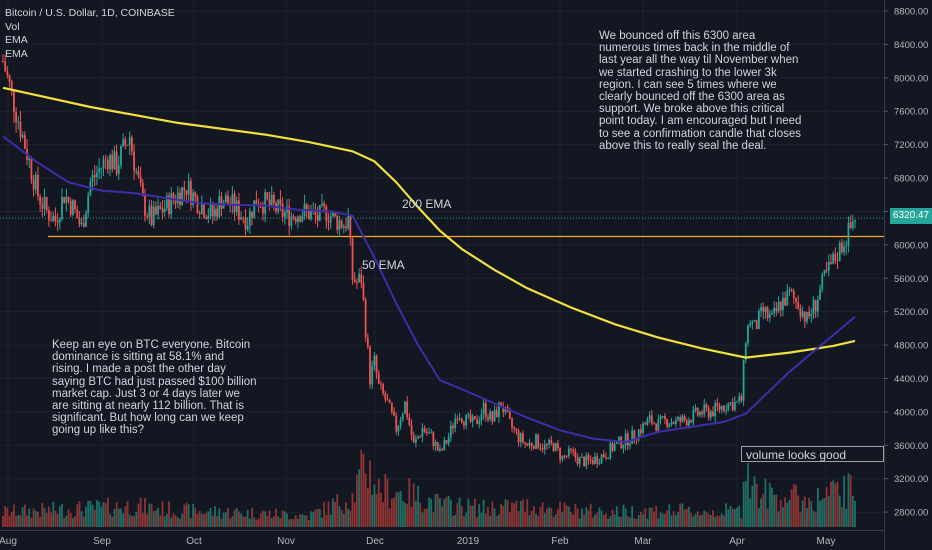  I want to click on symbol-title: Bitcoin / U.S. Dollar, 1D, COINBASE, so click(90, 13).